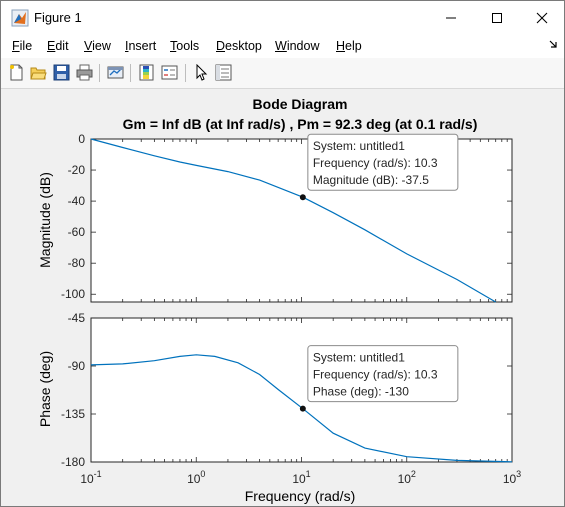  I want to click on window-title: Figure 1, so click(58, 17).